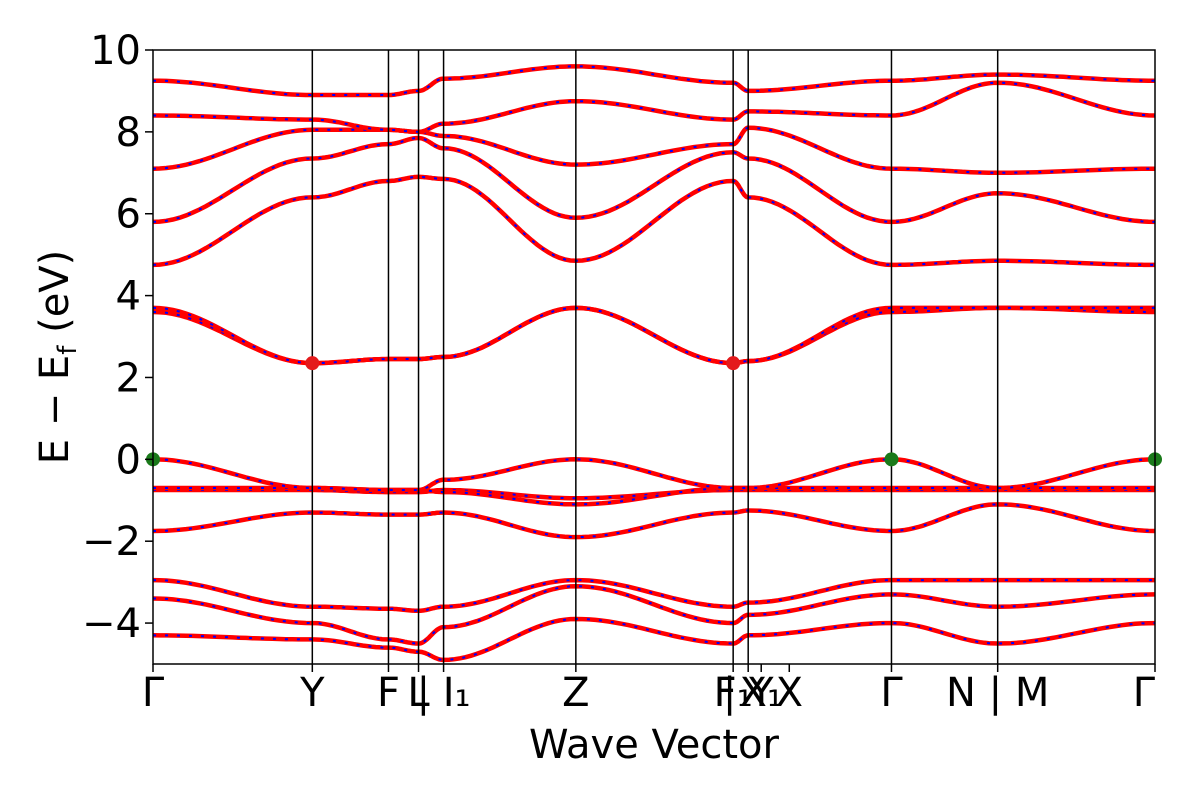 The height and width of the screenshot is (800, 1200). What do you see at coordinates (111, 542) in the screenshot?
I see `y-tick-label-1: −2` at bounding box center [111, 542].